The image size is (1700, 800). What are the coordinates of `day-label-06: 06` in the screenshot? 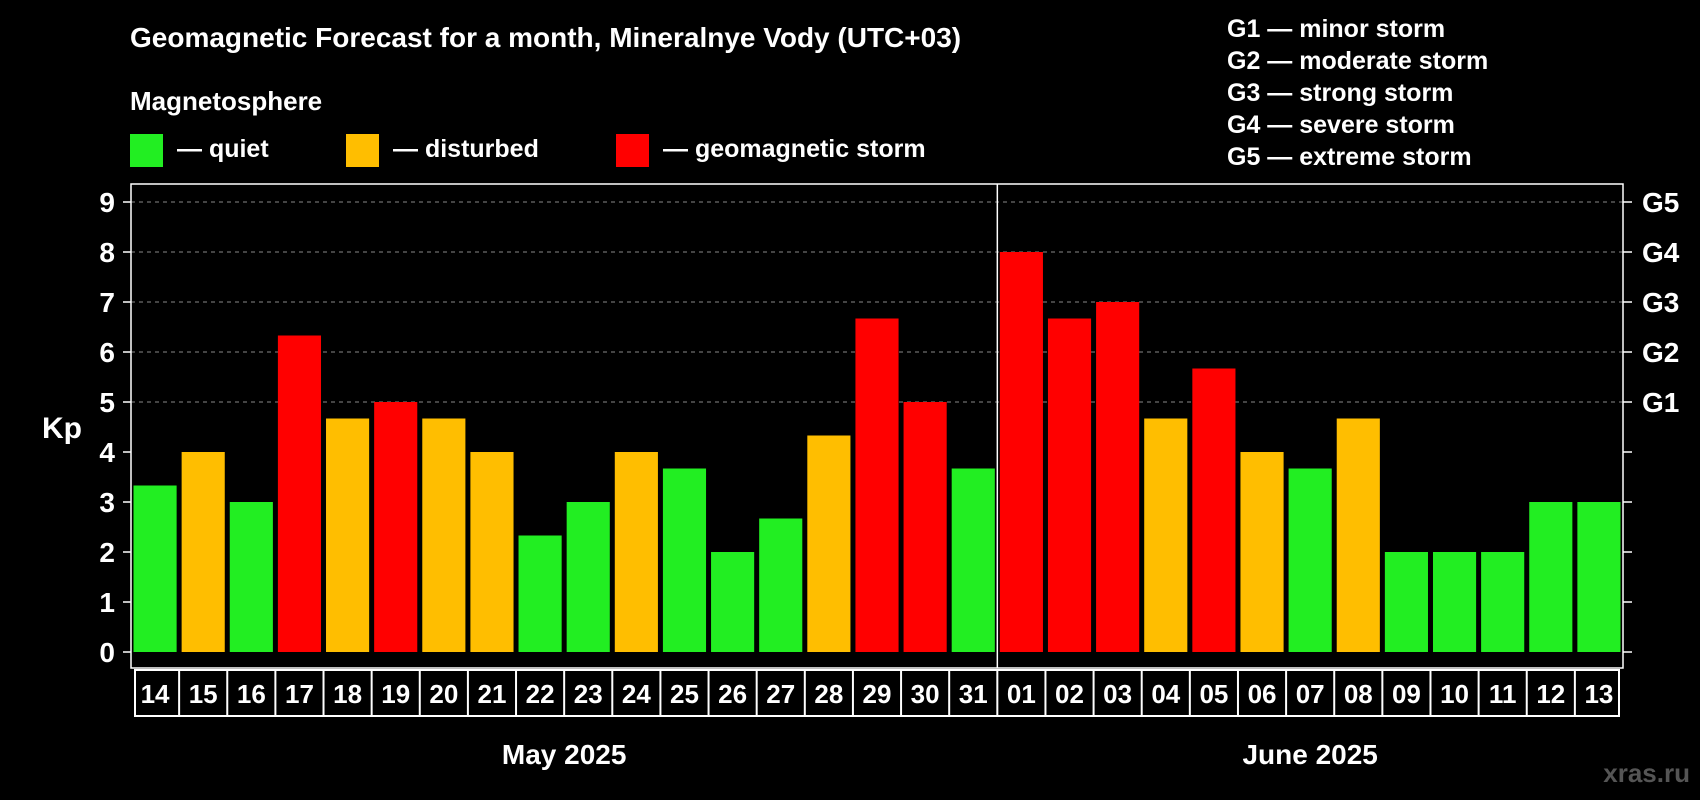 It's located at (1262, 694).